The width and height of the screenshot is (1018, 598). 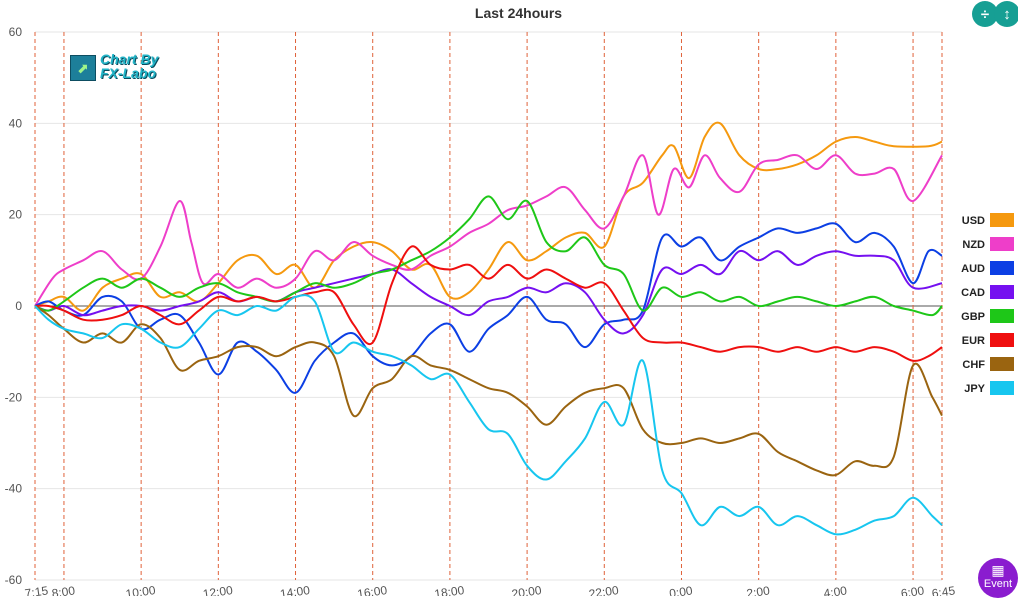 I want to click on legend-swatch-eur, so click(x=1002, y=340).